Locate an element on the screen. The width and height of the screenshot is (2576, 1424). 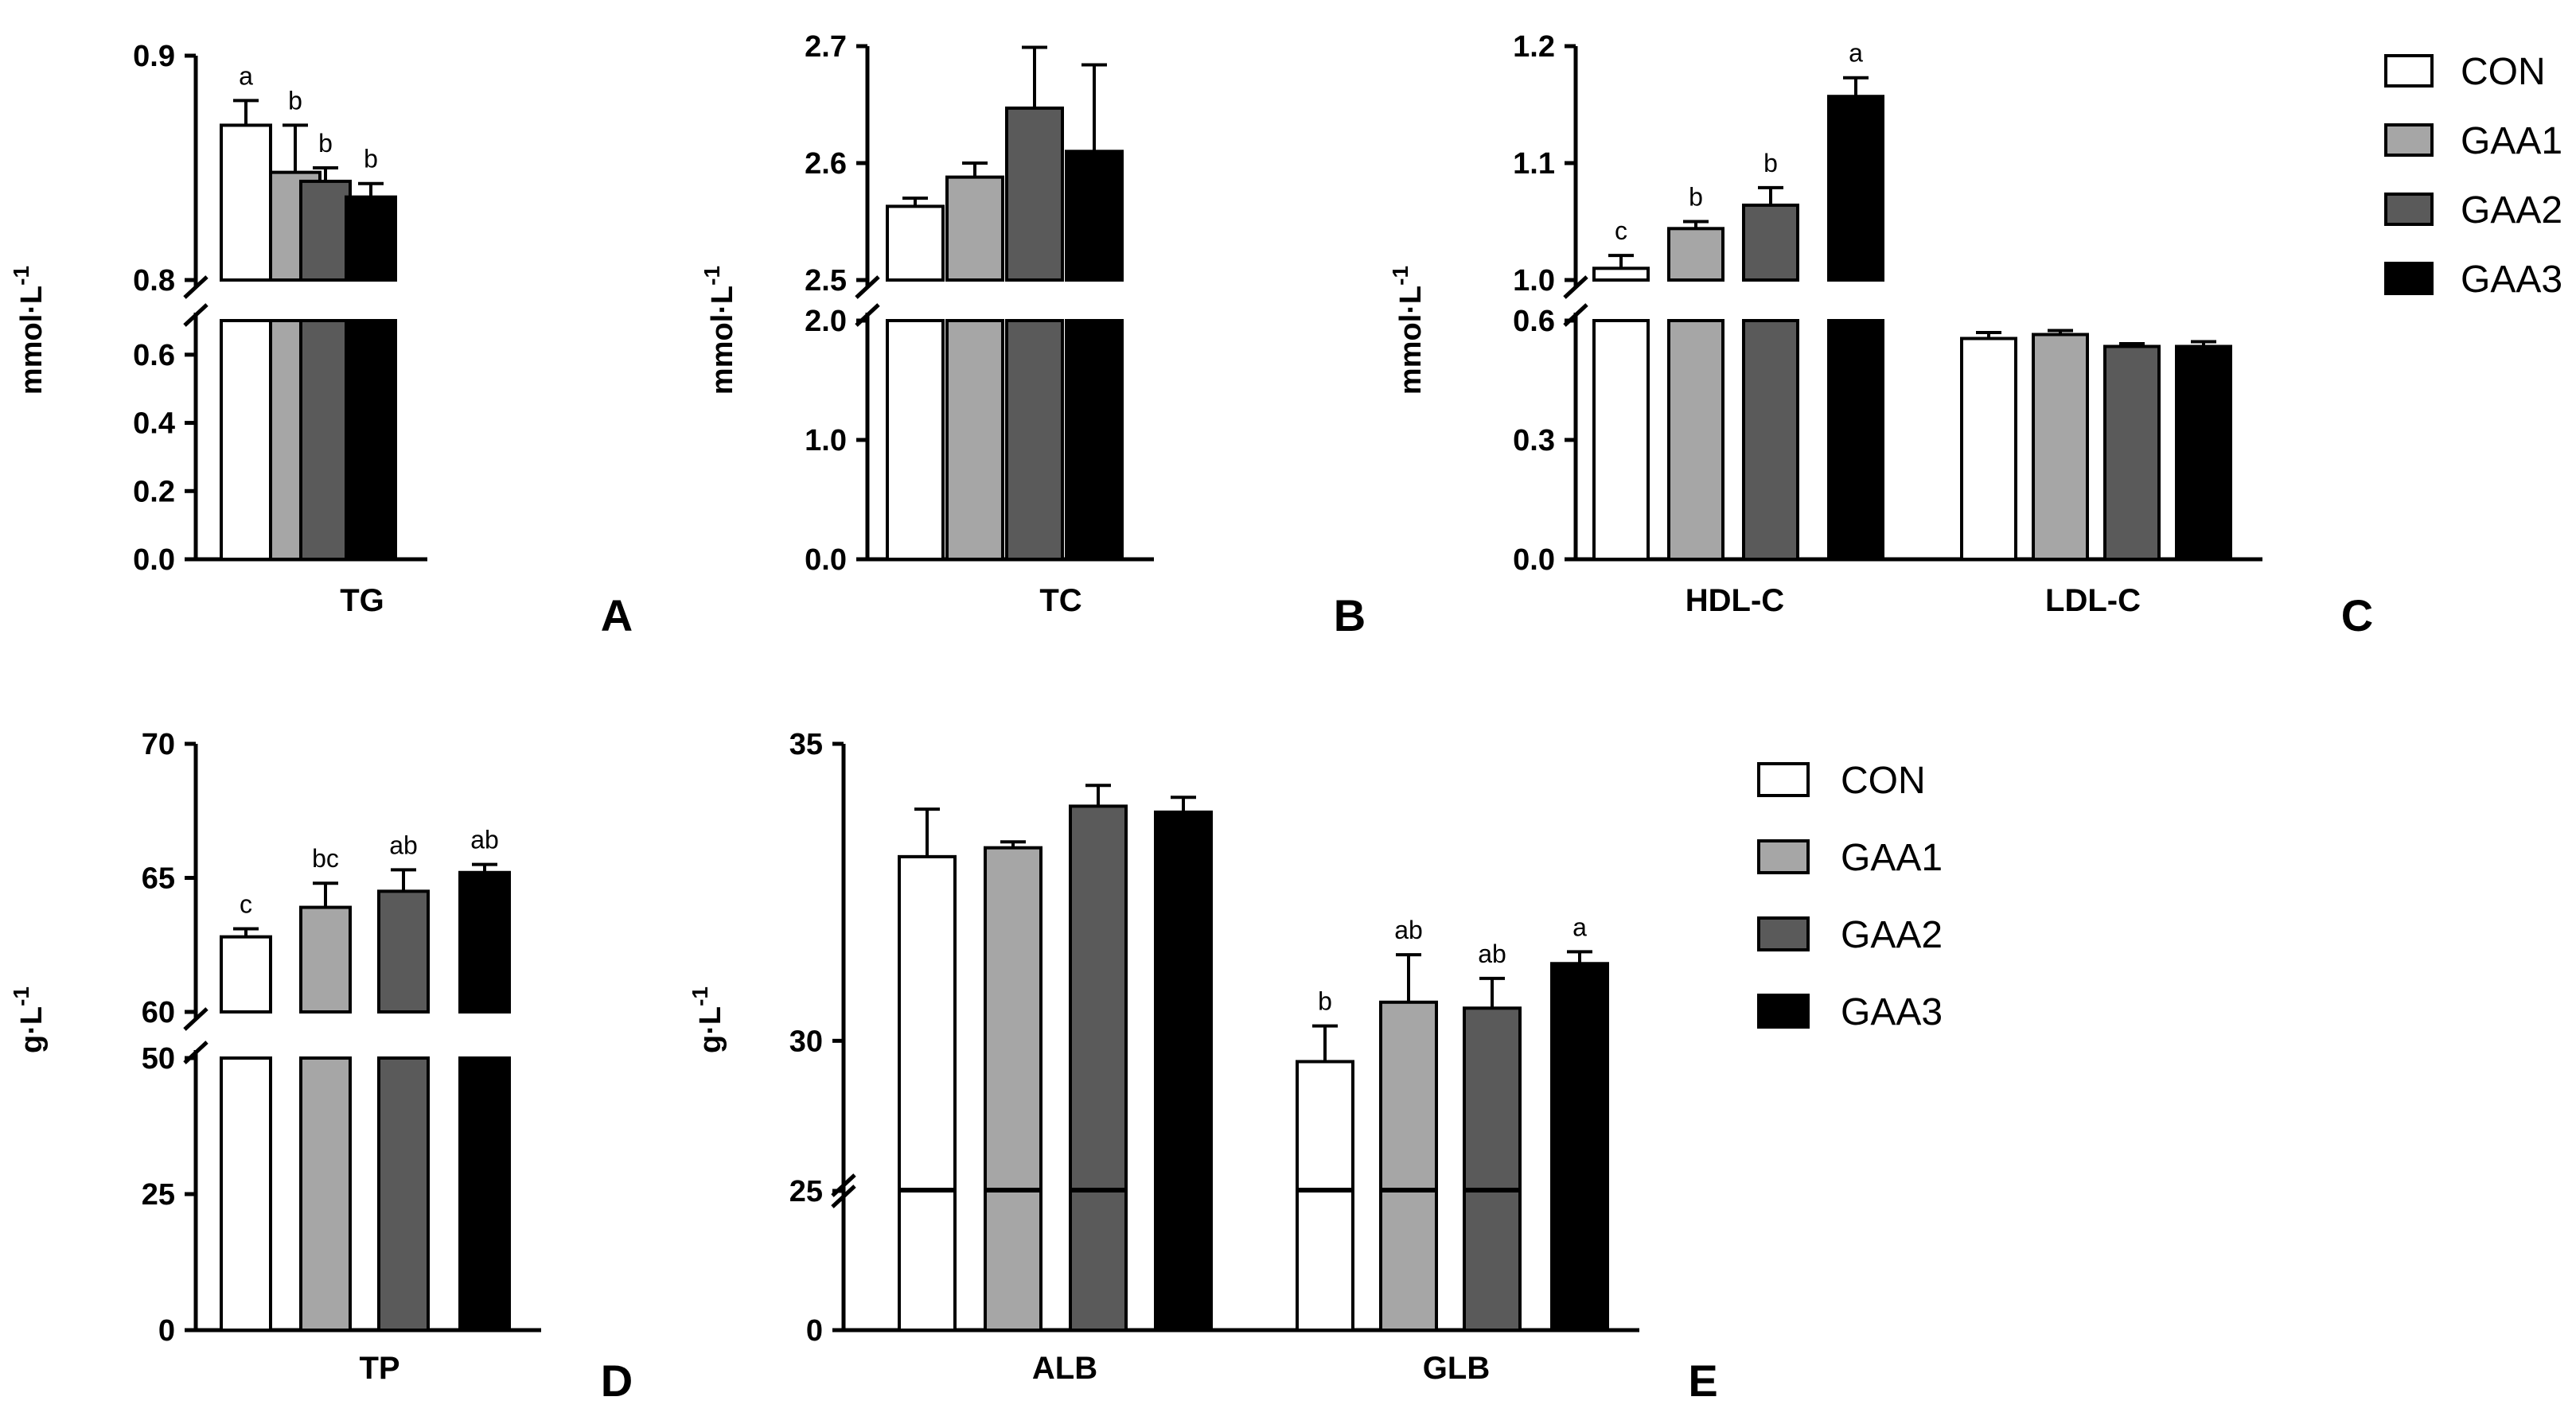
bar-gaa3-hdl-c-lower is located at coordinates (1855, 440).